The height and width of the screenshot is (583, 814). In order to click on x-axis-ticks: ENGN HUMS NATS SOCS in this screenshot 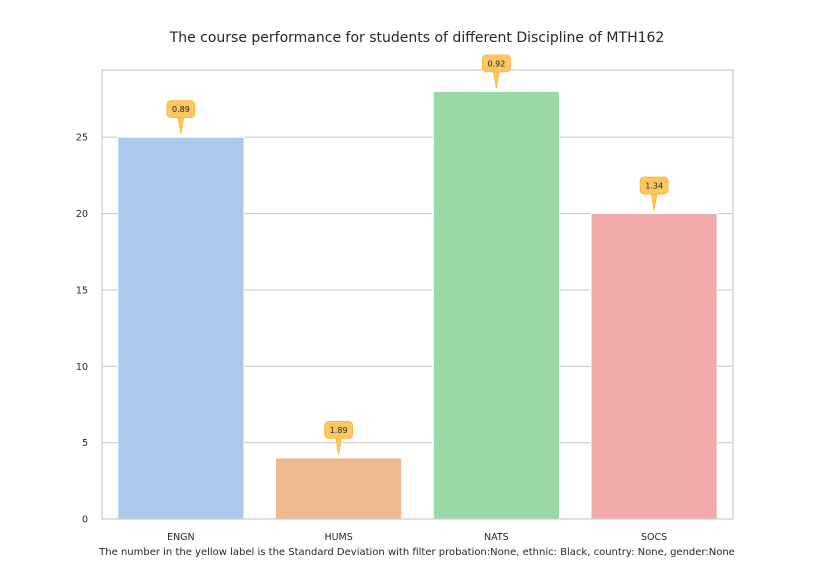, I will do `click(417, 537)`.